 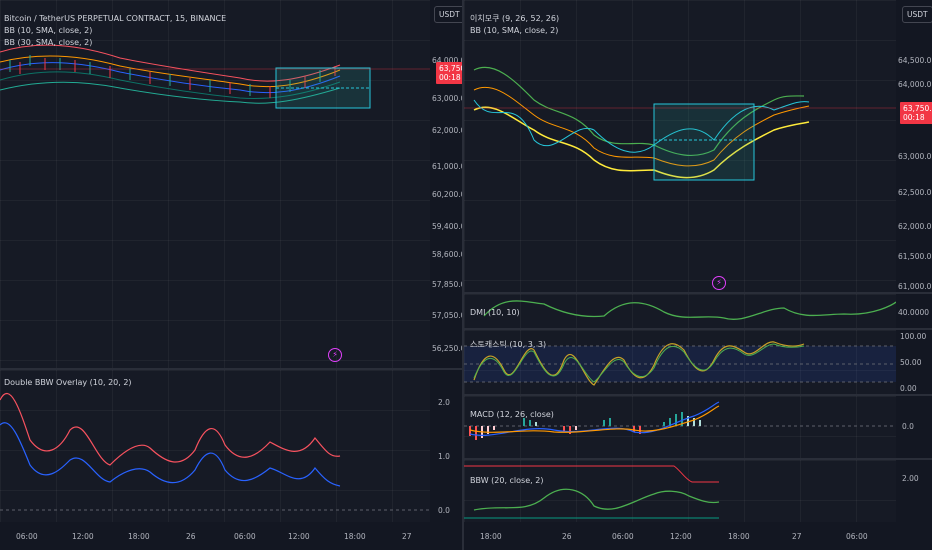 I want to click on right-ichimoku-legend: 이치모쿠 (9, 26, 52, 26), so click(x=515, y=18).